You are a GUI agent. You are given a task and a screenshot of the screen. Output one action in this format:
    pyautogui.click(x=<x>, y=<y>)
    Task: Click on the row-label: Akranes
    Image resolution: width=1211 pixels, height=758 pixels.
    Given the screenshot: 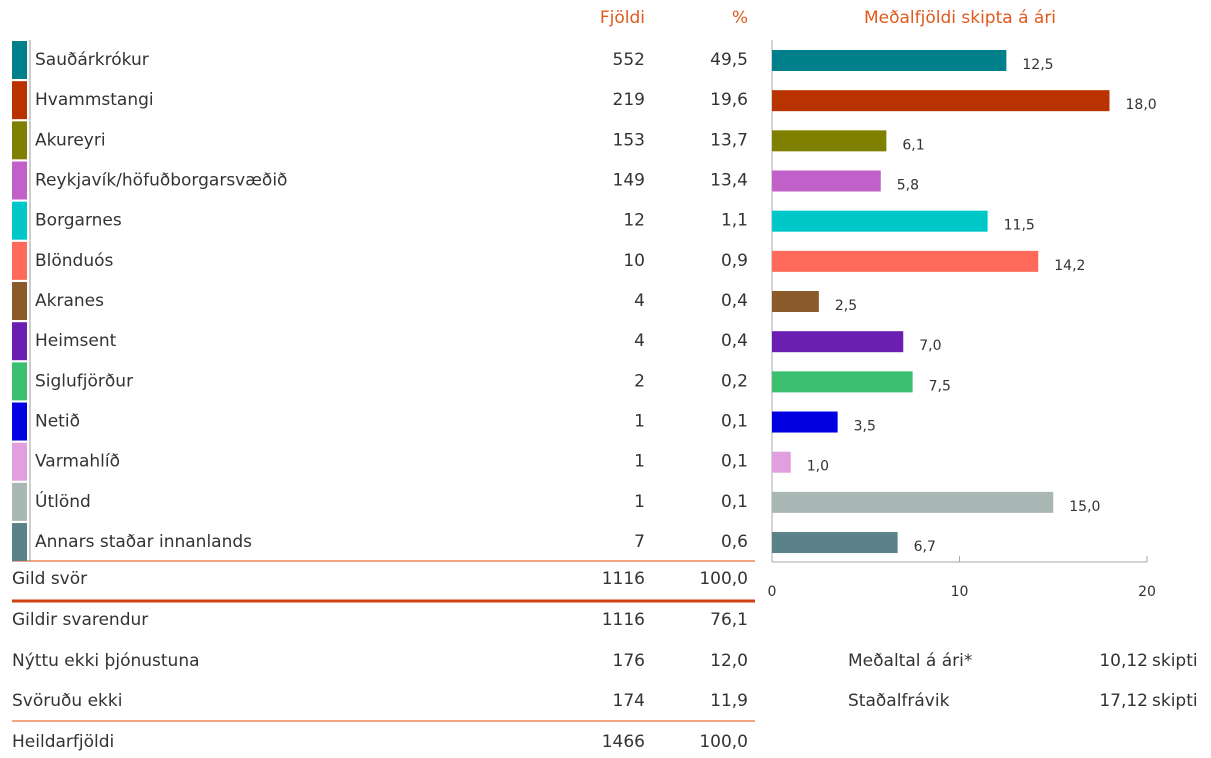 What is the action you would take?
    pyautogui.click(x=69, y=301)
    